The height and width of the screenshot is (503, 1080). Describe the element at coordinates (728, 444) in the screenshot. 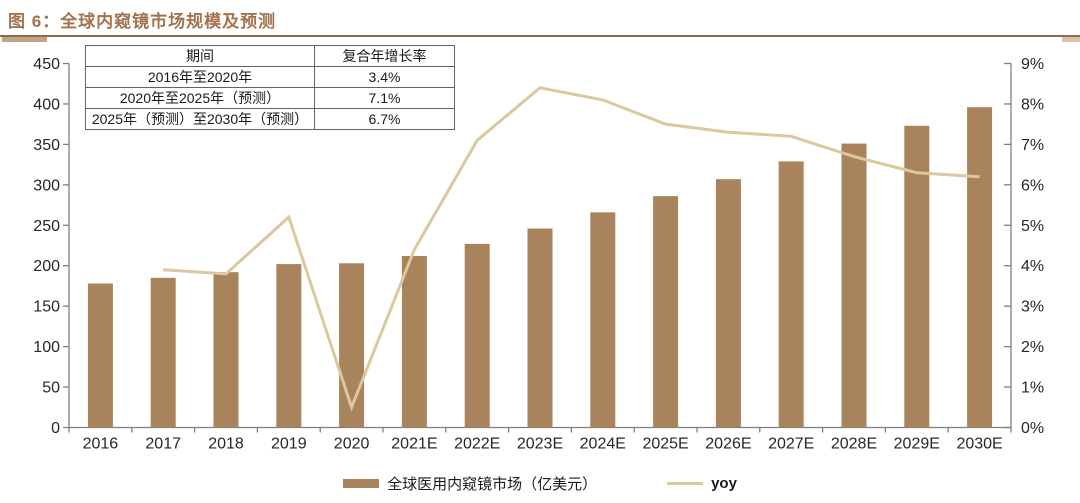

I see `svg-text: 2026E` at that location.